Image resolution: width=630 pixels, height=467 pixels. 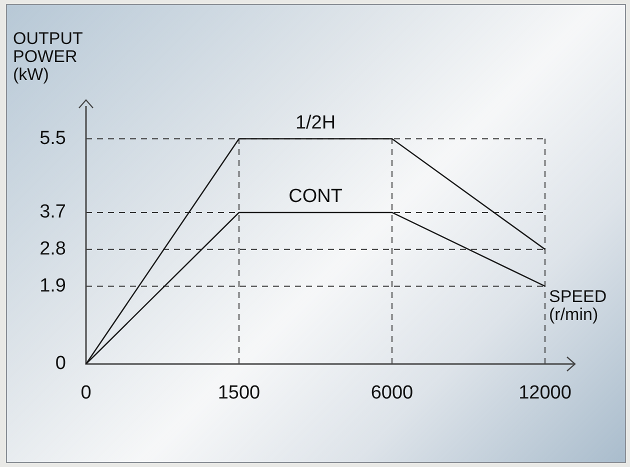 What do you see at coordinates (53, 285) in the screenshot?
I see `y-tick-label: 1.9` at bounding box center [53, 285].